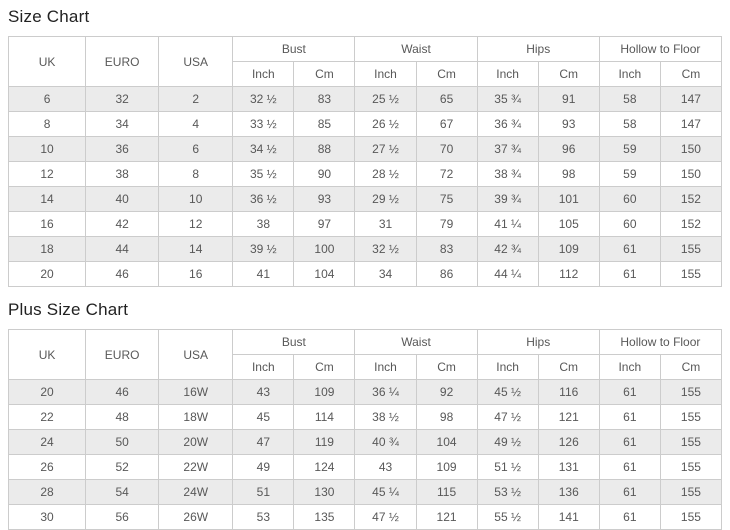  Describe the element at coordinates (122, 249) in the screenshot. I see `table-cell: 44` at that location.